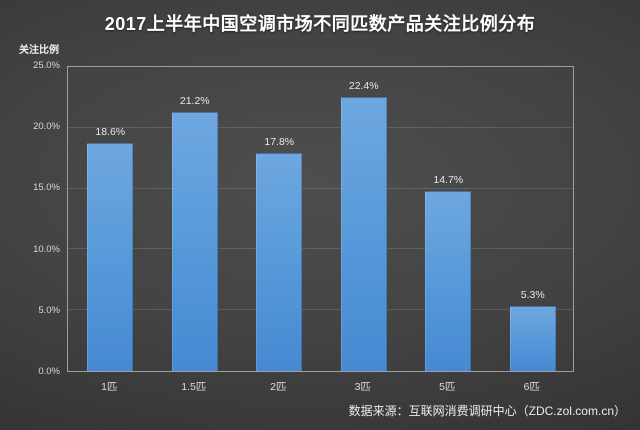 This screenshot has width=640, height=430. Describe the element at coordinates (532, 338) in the screenshot. I see `bar-6匹` at that location.